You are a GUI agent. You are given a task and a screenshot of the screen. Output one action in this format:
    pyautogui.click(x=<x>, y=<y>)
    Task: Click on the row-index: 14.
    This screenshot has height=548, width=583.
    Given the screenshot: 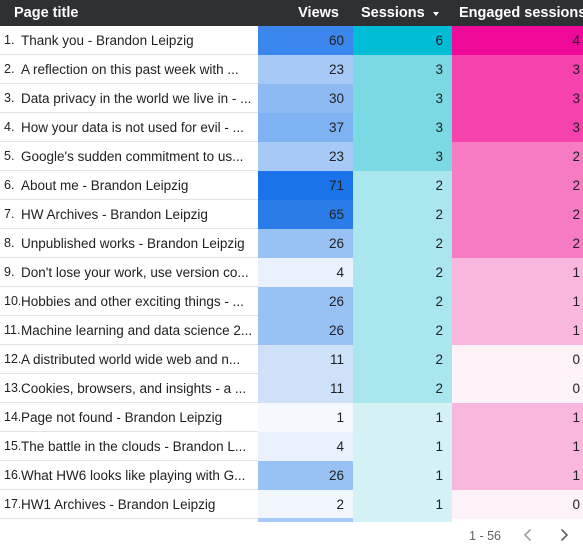 What is the action you would take?
    pyautogui.click(x=12, y=417)
    